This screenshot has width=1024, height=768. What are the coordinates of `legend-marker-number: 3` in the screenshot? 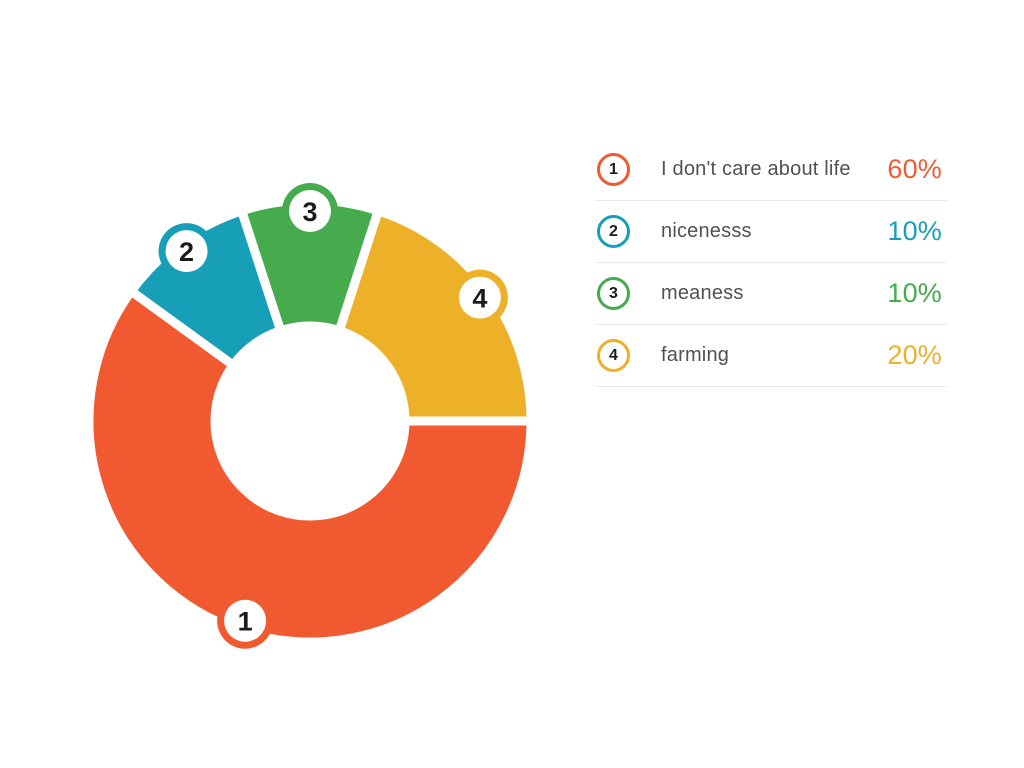 It's located at (613, 293).